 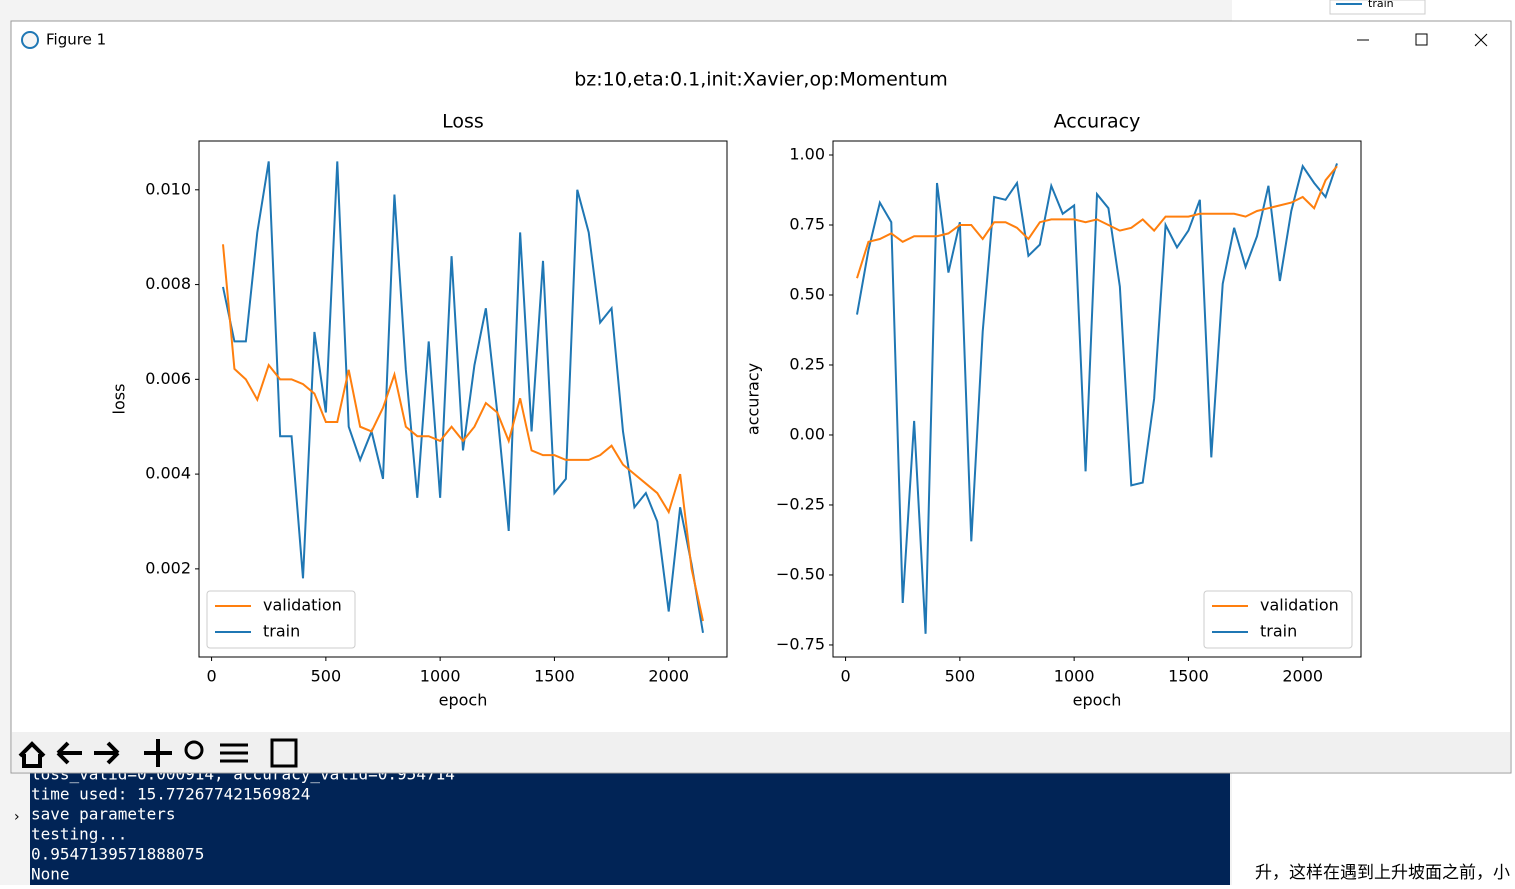 I want to click on y-tick-label: 0.002, so click(x=168, y=567).